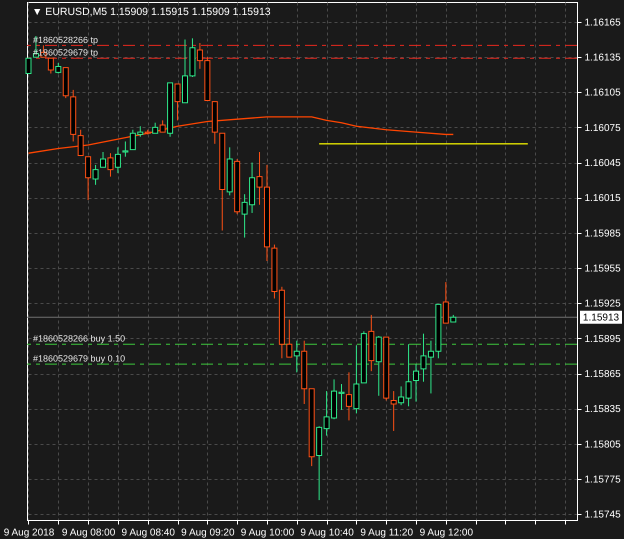  I want to click on y-tick-label: 1.15745, so click(603, 515).